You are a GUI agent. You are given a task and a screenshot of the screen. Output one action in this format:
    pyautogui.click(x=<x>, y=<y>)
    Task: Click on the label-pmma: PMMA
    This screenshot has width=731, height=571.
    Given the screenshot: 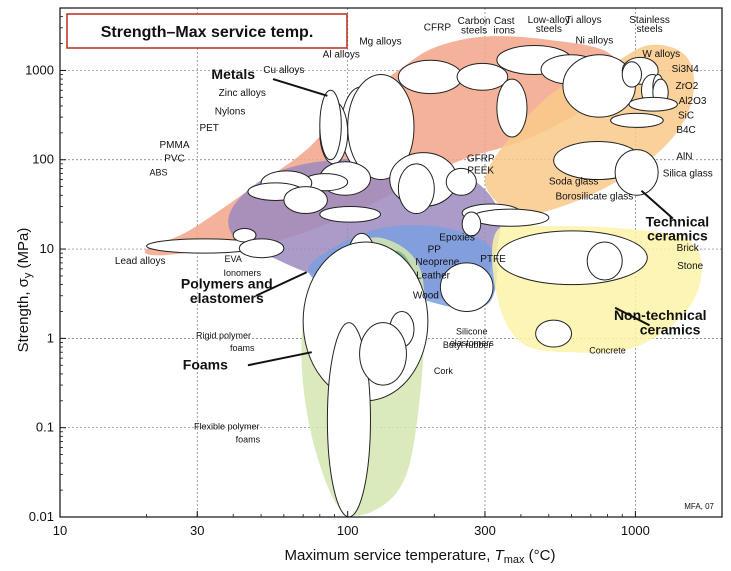 What is the action you would take?
    pyautogui.click(x=174, y=145)
    